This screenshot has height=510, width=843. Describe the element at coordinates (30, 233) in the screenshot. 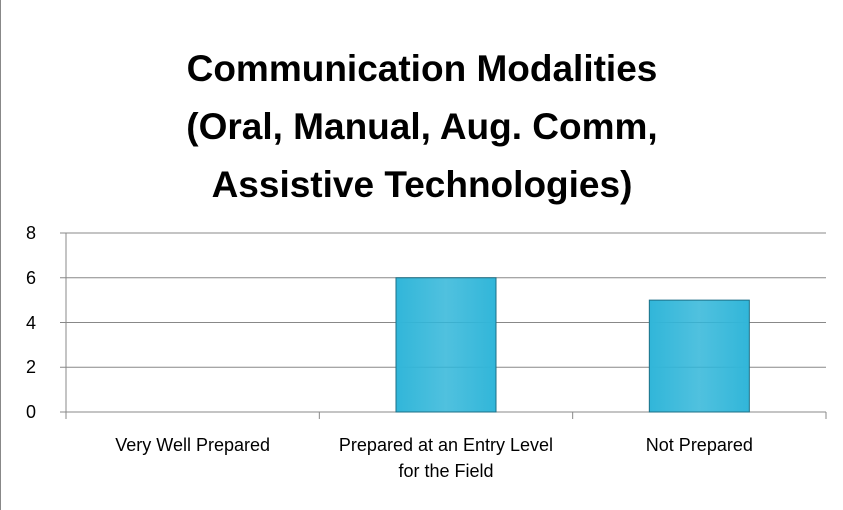

I see `y-tick-label: 8` at that location.